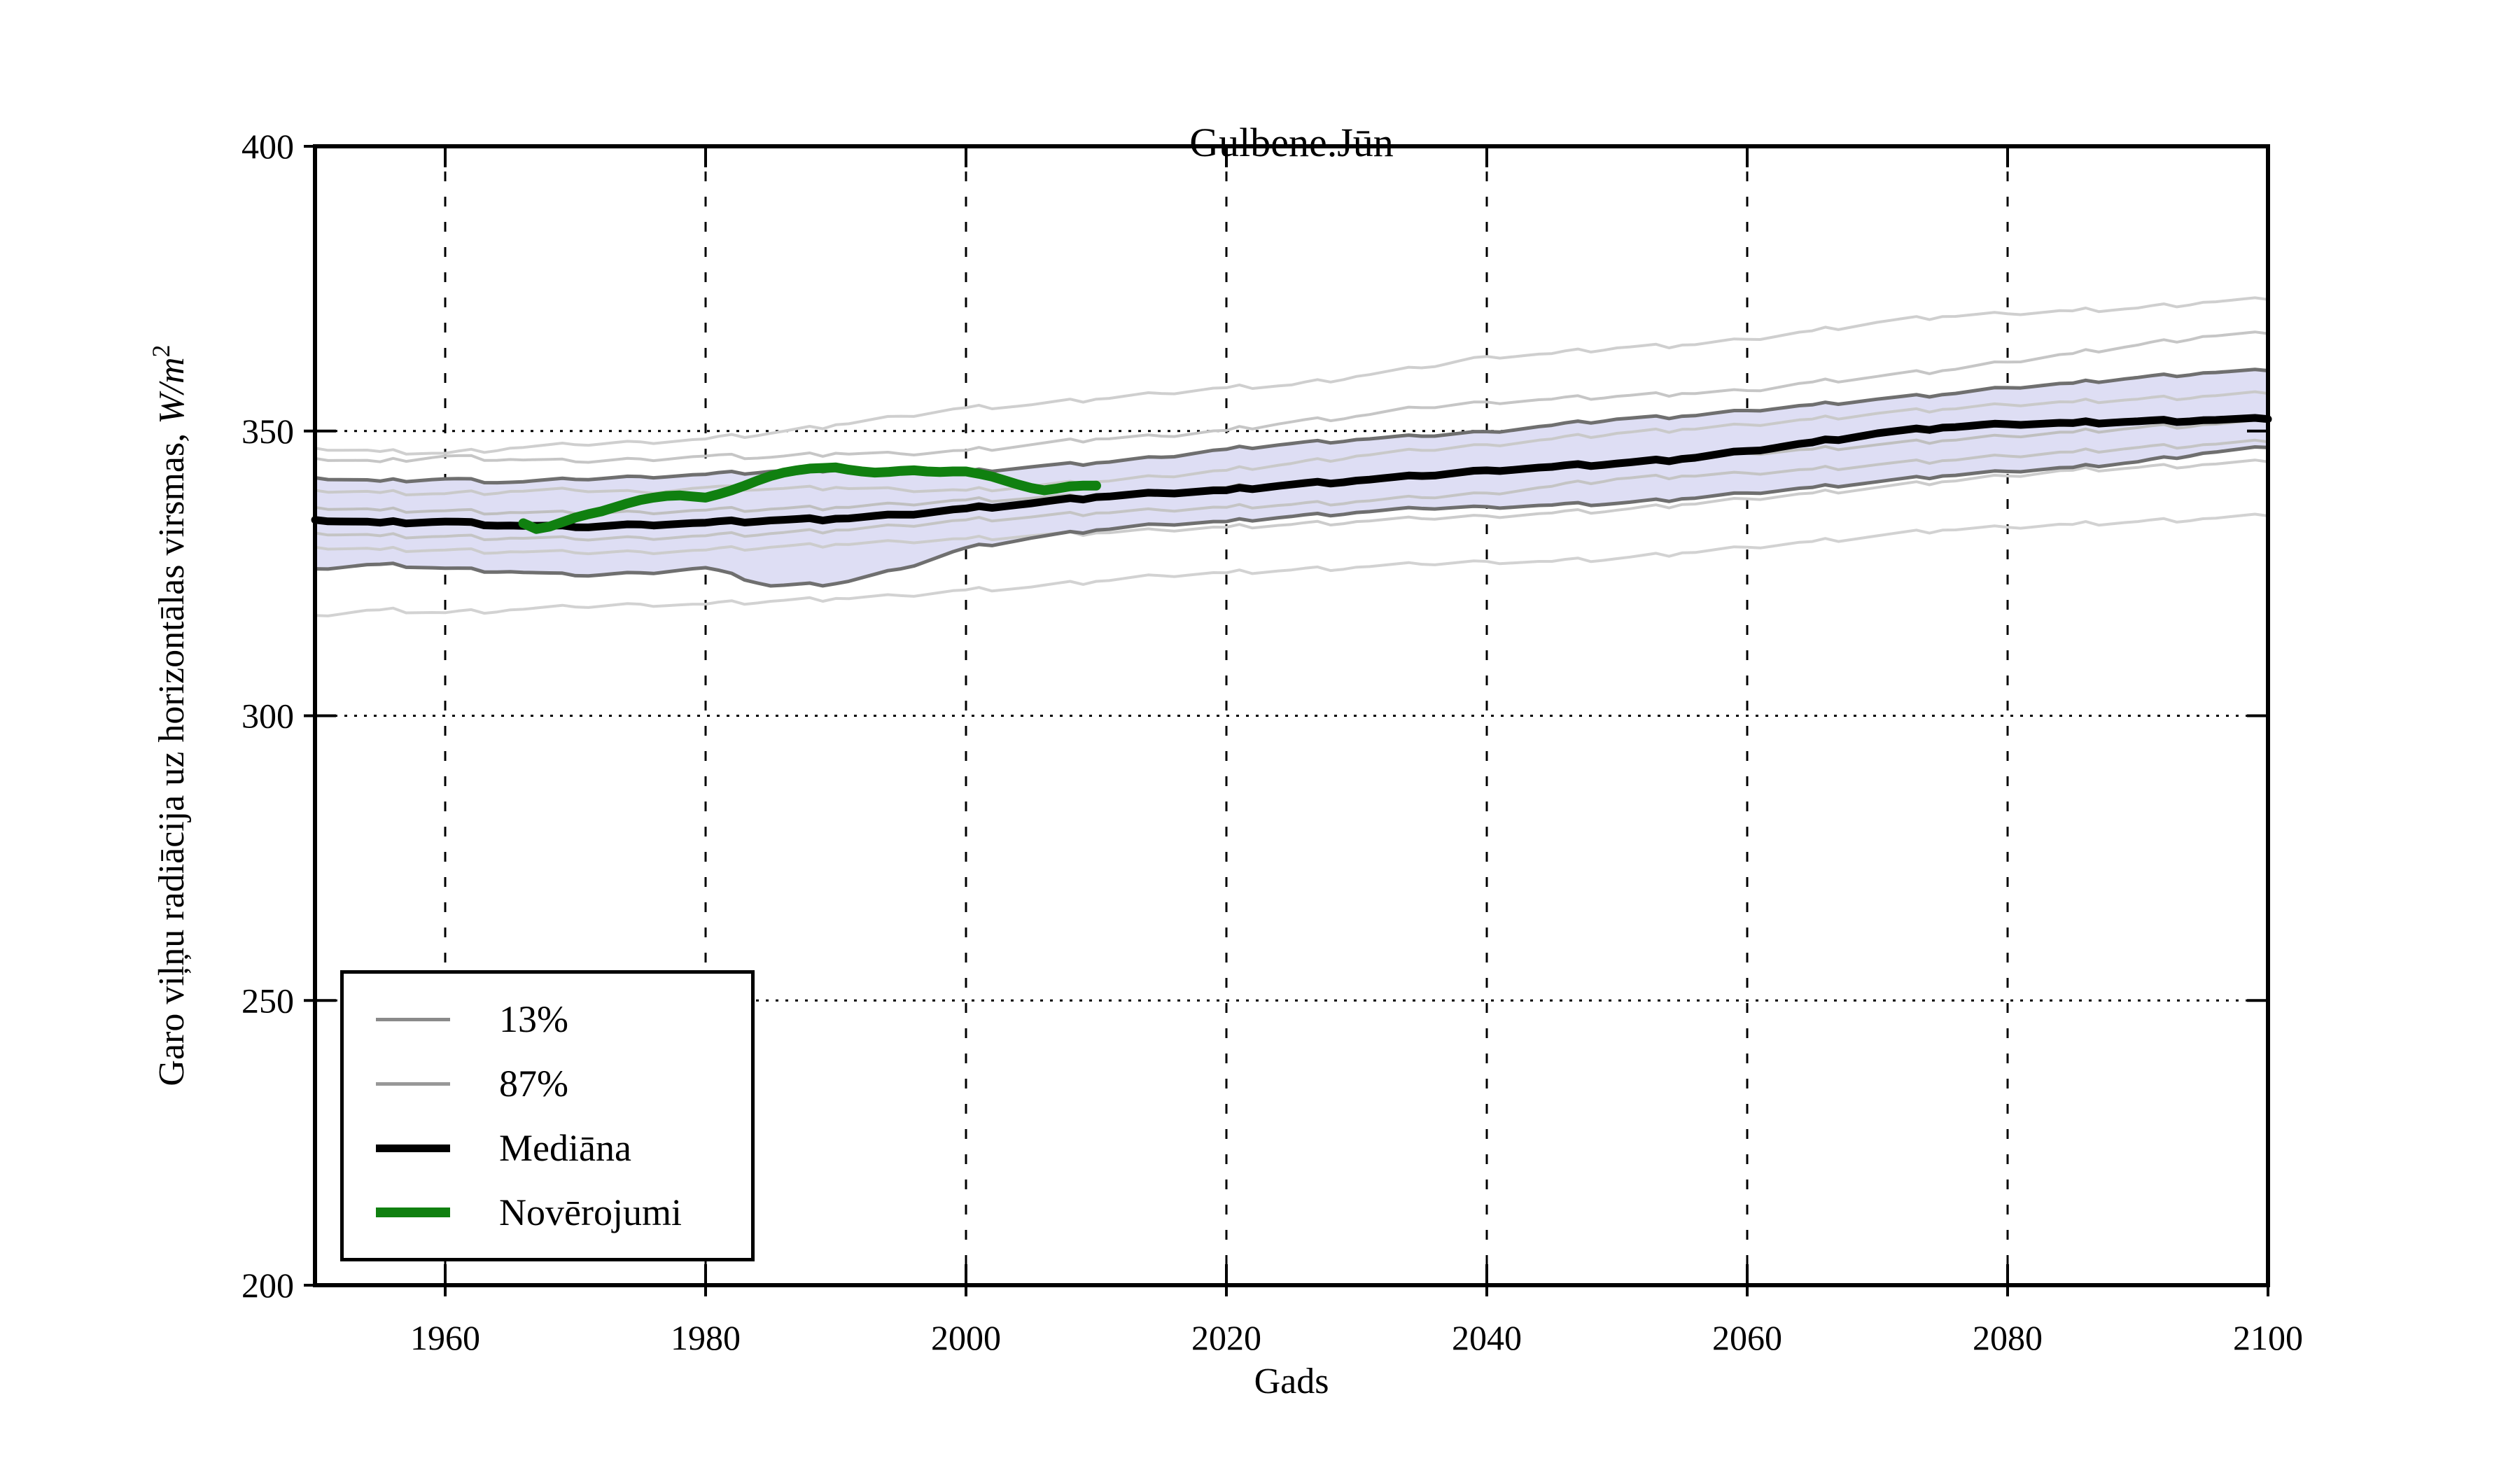  I want to click on legend-label: 13%, so click(533, 1019).